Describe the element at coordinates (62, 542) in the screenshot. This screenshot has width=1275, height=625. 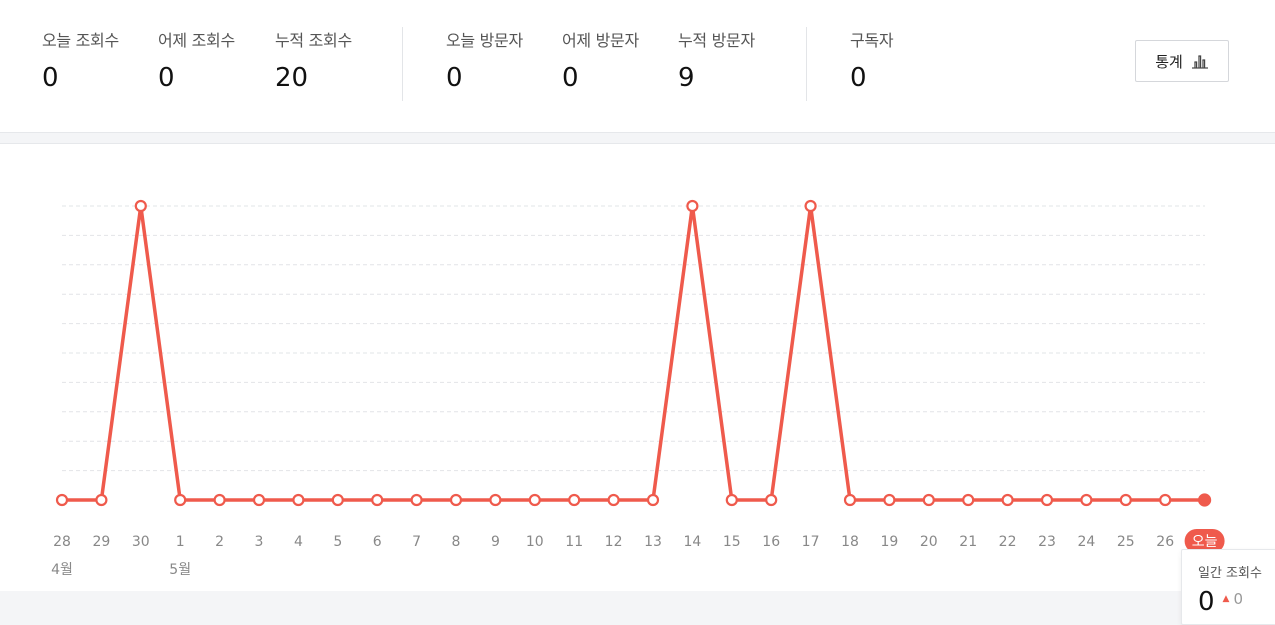
I see `x-tick-label: 28` at that location.